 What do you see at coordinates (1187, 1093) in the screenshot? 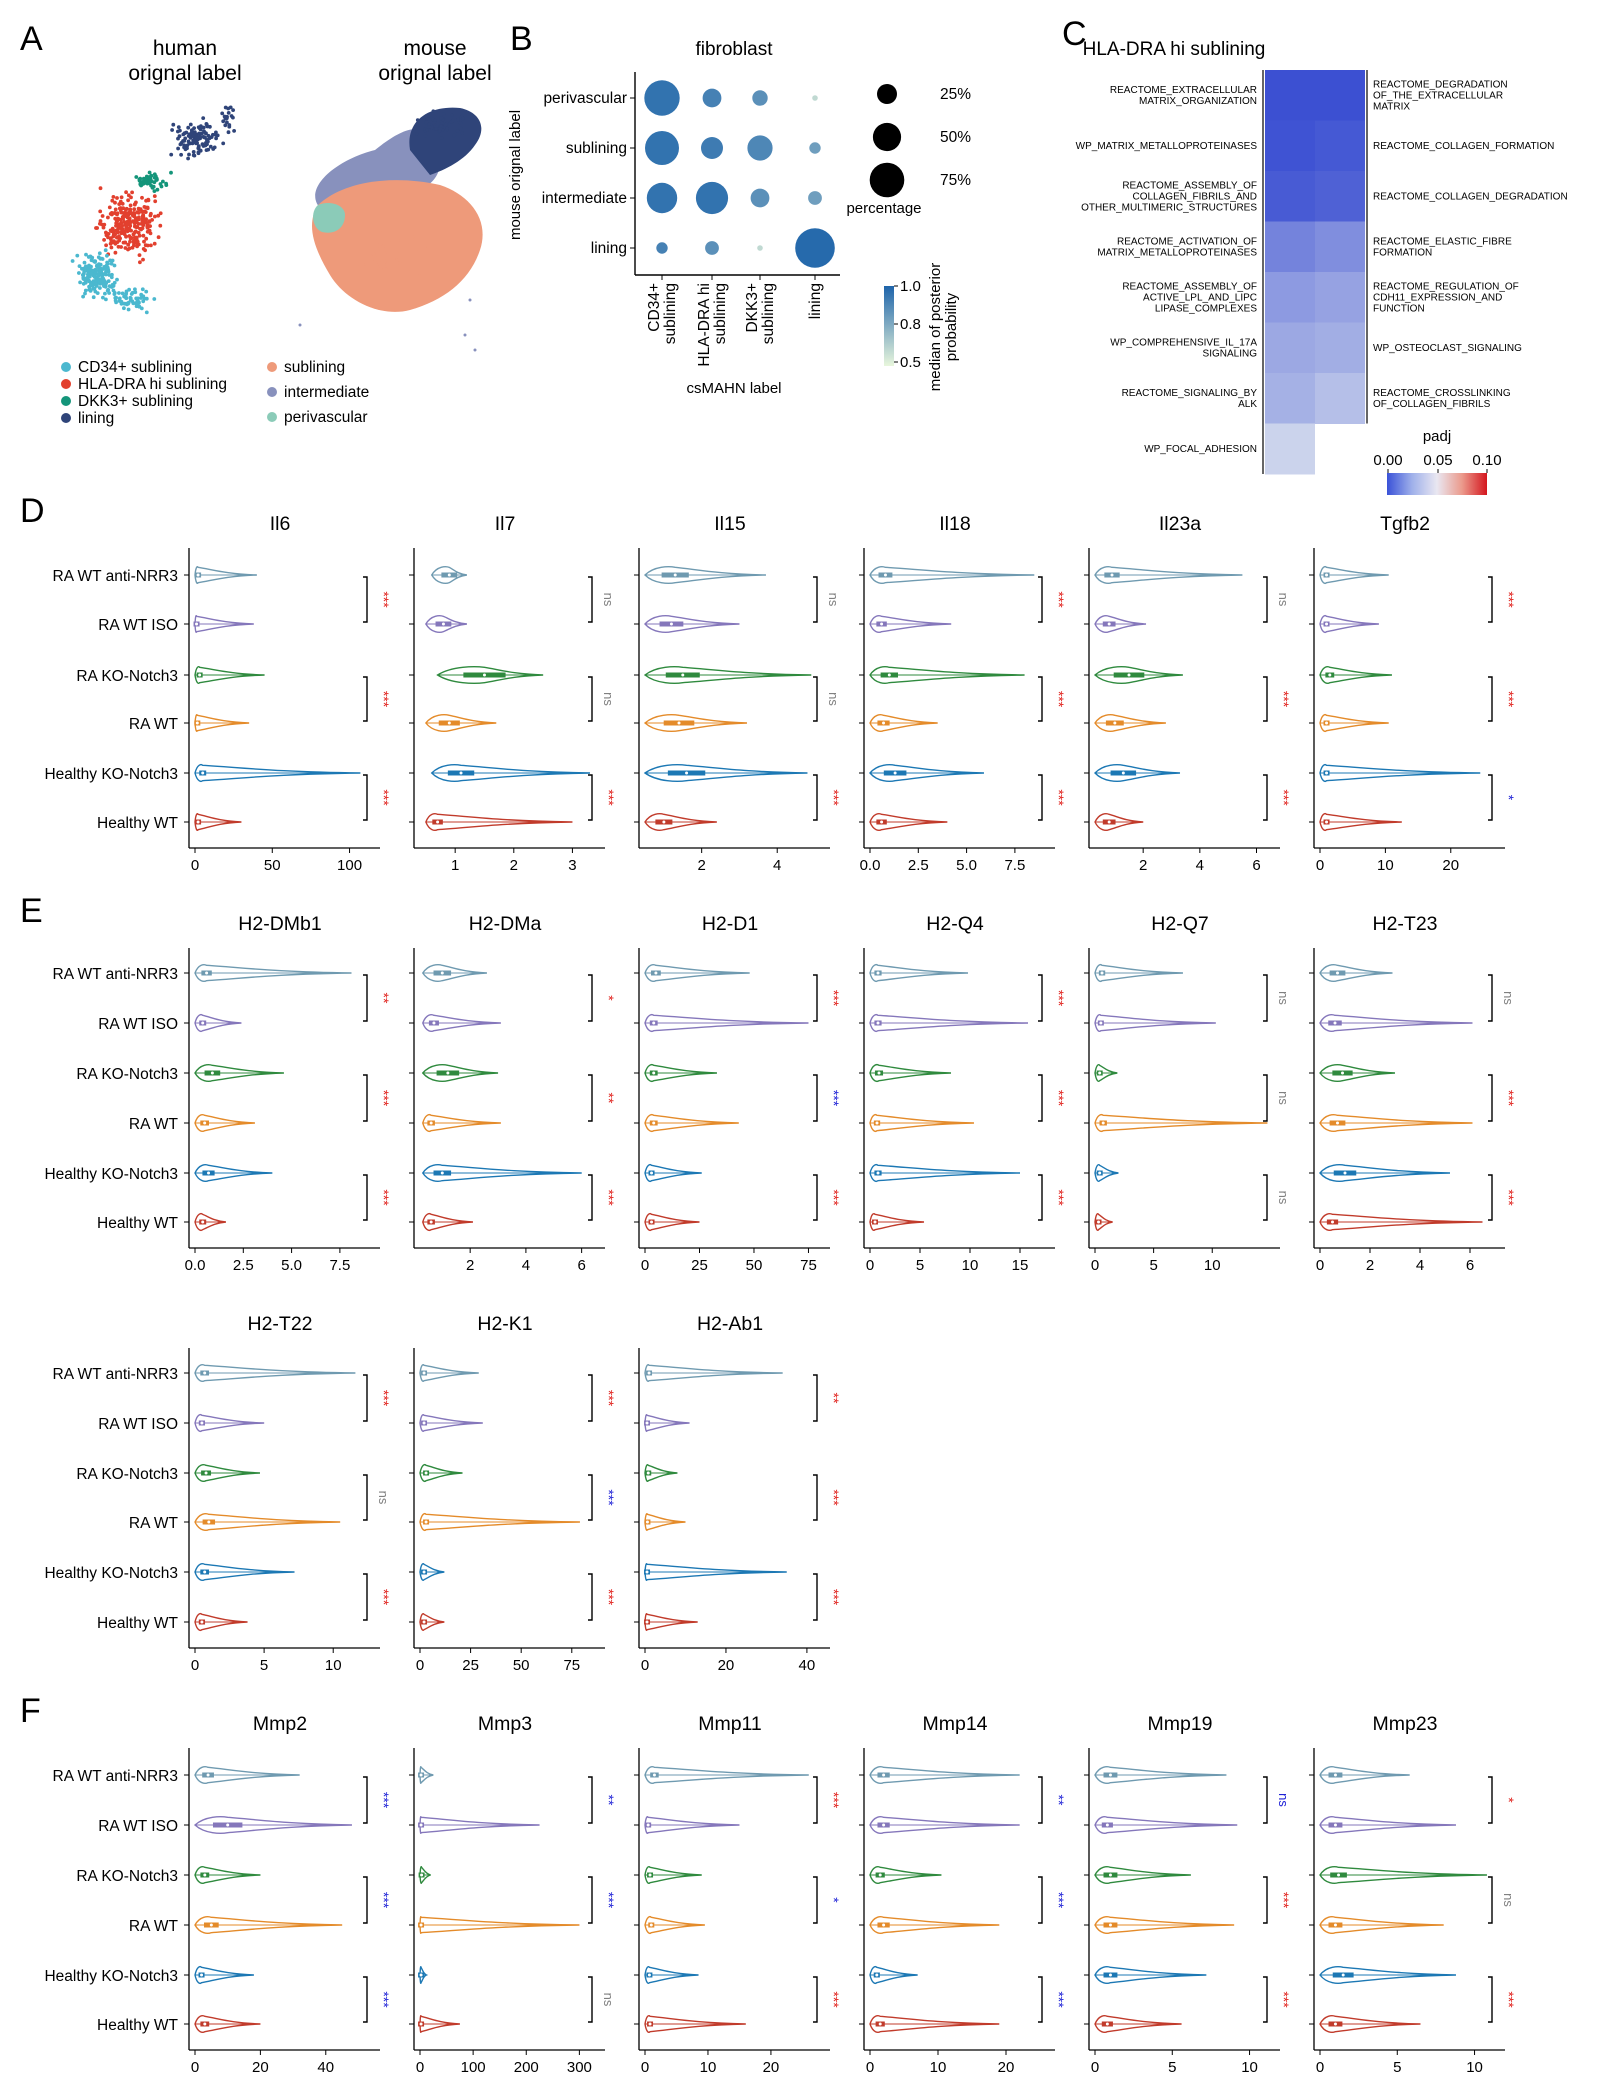
I see `gene-violin-h2-q7: H2-Q7 0 5 10 ns ns ns` at bounding box center [1187, 1093].